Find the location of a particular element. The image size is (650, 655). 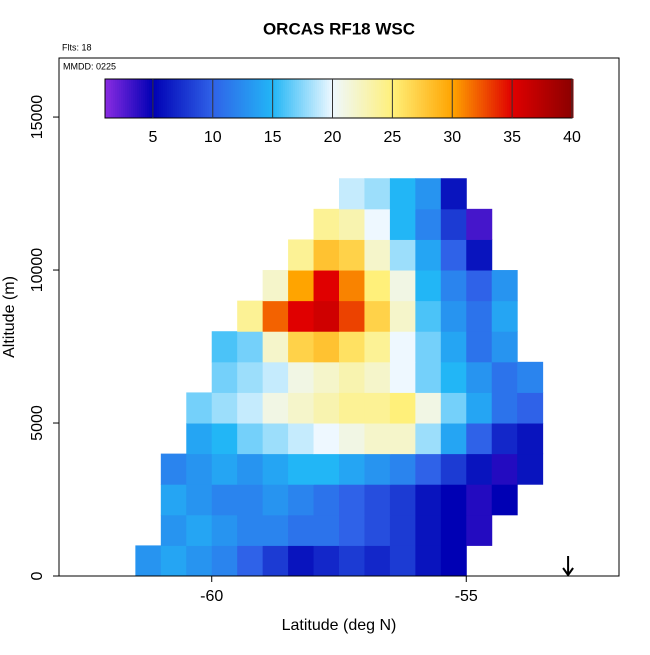

arrow-marker is located at coordinates (568, 566).